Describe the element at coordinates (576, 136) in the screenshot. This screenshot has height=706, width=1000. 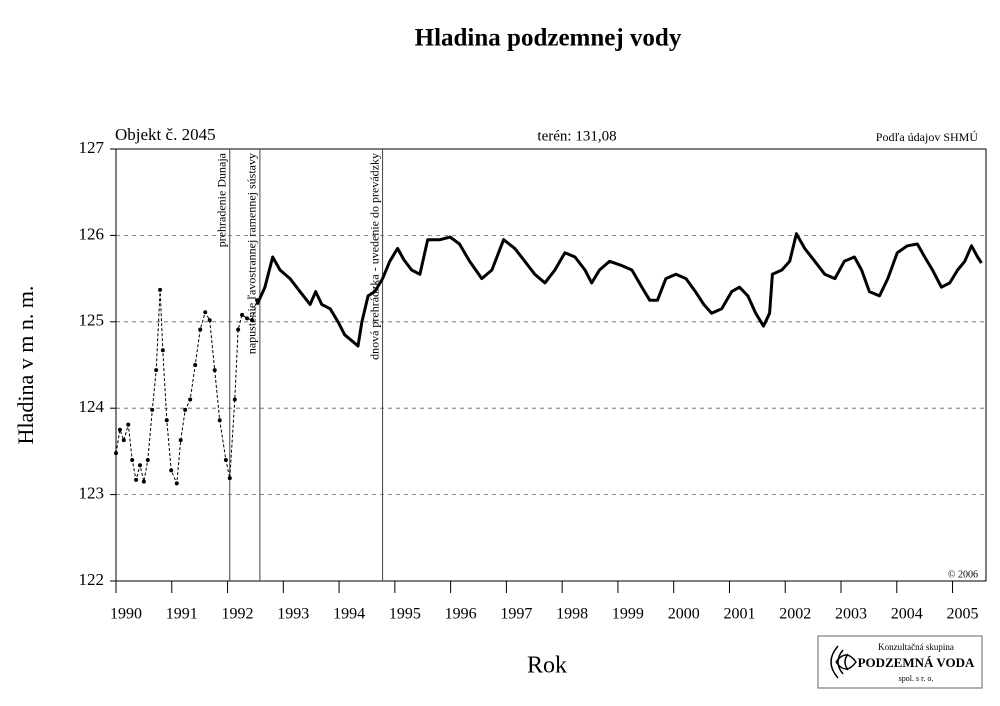
I see `terrain-label: terén: 131,08` at that location.